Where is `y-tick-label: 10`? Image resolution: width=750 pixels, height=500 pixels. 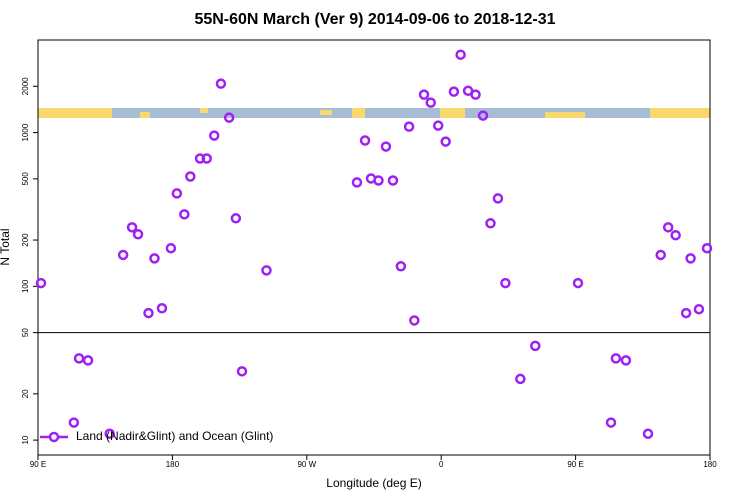
y-tick-label: 10 is located at coordinates (25, 439).